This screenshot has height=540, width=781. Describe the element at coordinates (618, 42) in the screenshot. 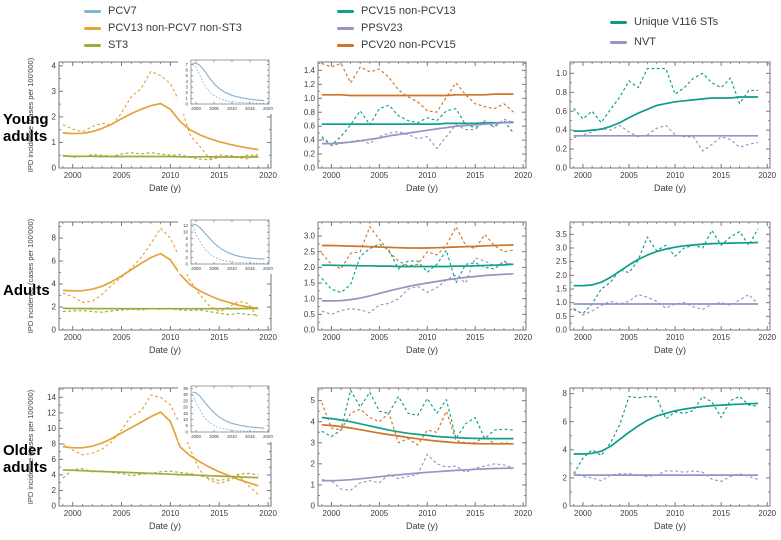

I see `nvt-line-swatch-icon` at that location.